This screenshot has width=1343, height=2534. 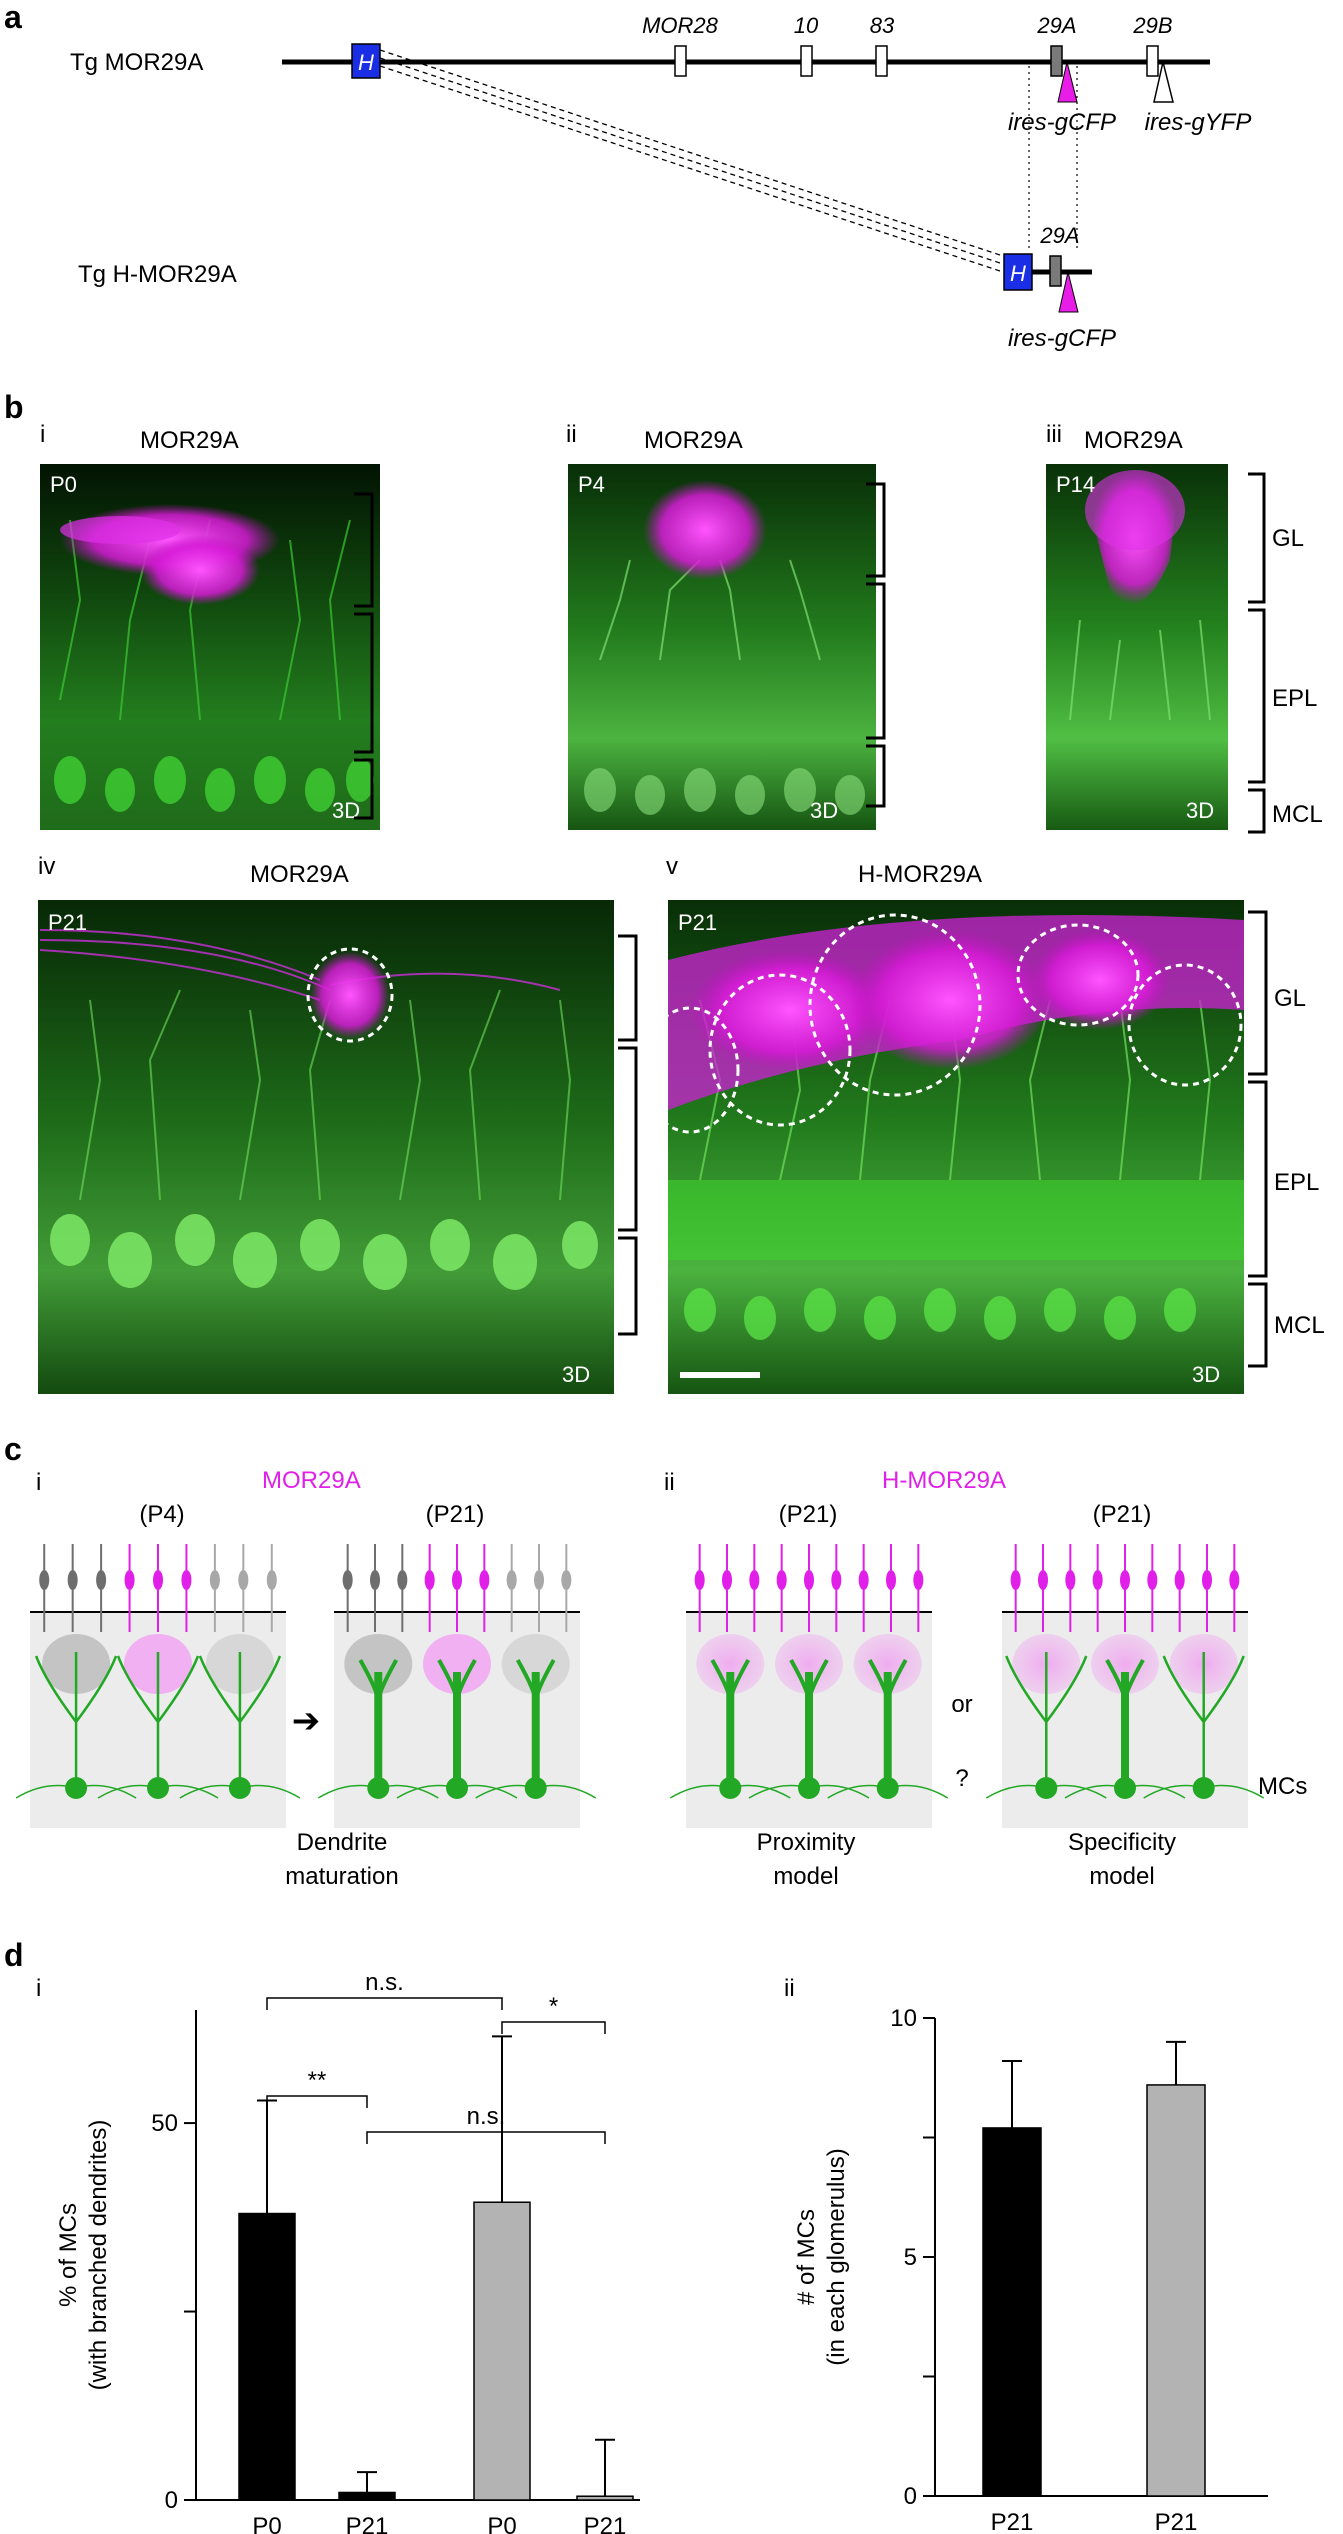 What do you see at coordinates (1122, 1514) in the screenshot?
I see `c-time-4: (P21)` at bounding box center [1122, 1514].